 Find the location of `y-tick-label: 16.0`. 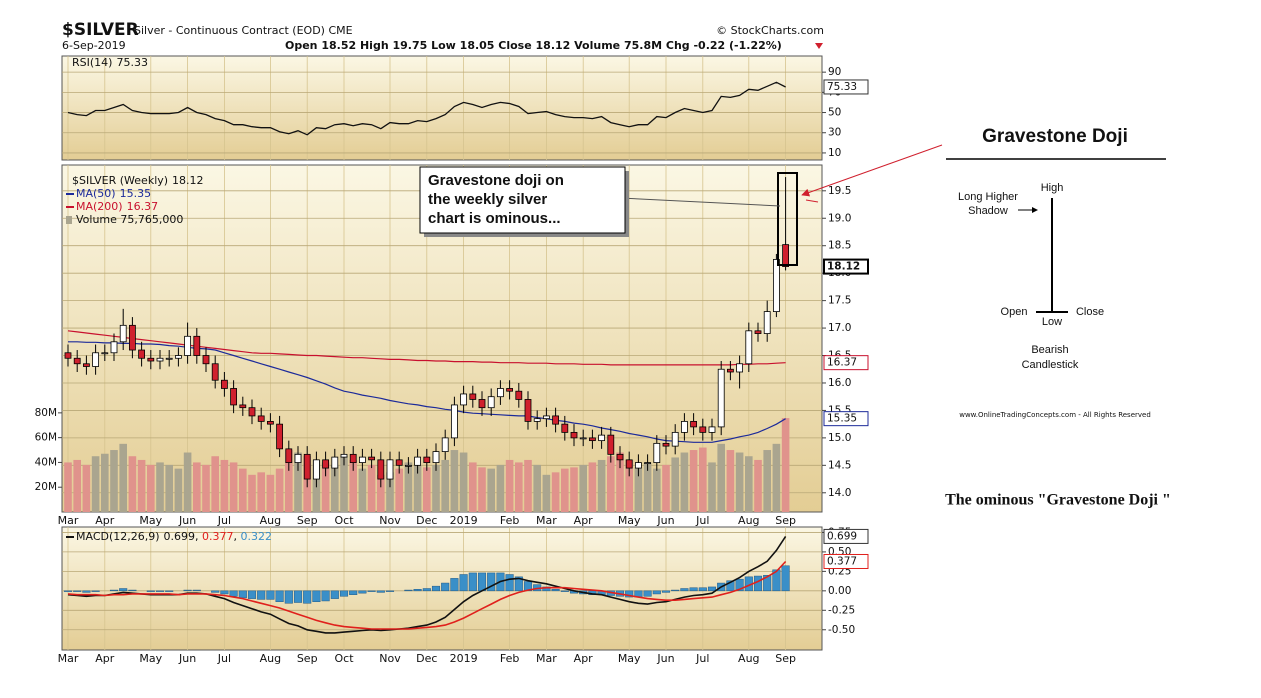

y-tick-label: 16.0 is located at coordinates (839, 383).